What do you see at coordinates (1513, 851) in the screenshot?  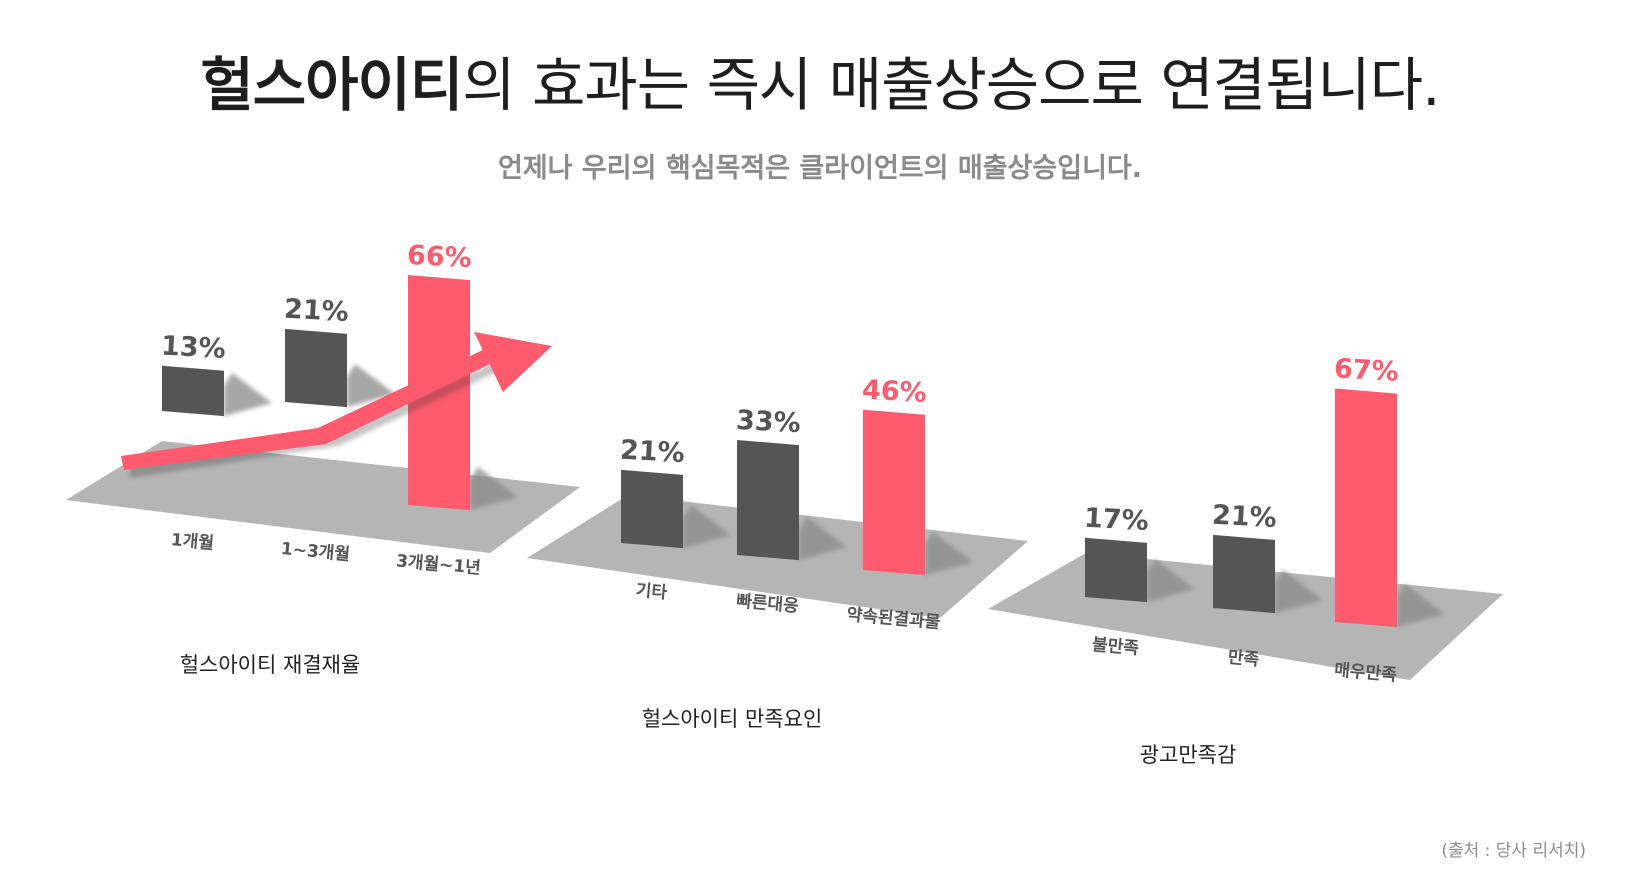 I see `source-note: (출처 : 당사 리서치)` at bounding box center [1513, 851].